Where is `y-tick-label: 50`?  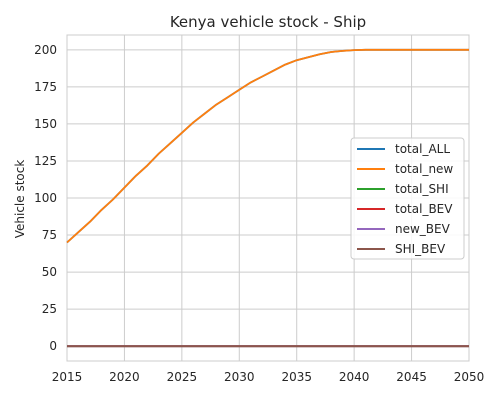 y-tick-label: 50 is located at coordinates (49, 272).